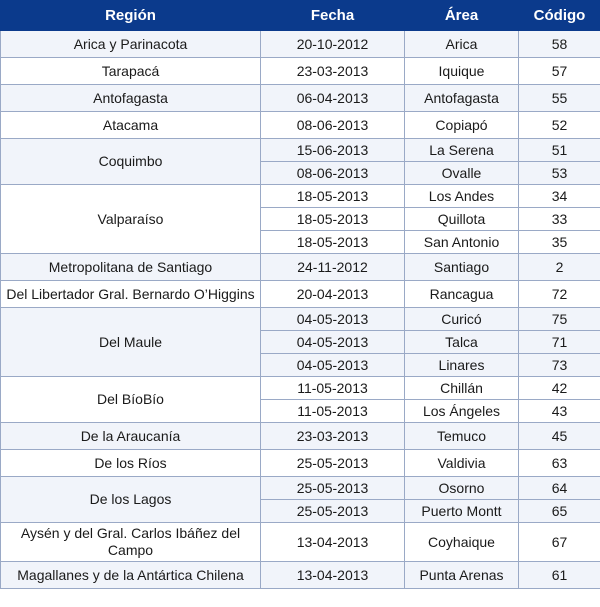 This screenshot has height=607, width=600. What do you see at coordinates (559, 15) in the screenshot?
I see `header-codigo: Código` at bounding box center [559, 15].